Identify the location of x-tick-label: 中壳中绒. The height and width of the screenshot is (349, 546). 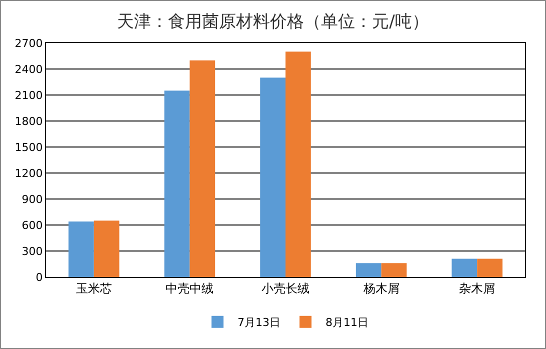
(190, 288).